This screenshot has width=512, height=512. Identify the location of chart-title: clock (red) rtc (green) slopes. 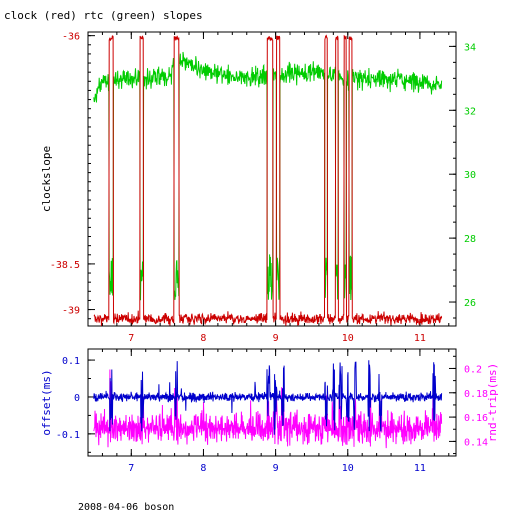
(103, 15).